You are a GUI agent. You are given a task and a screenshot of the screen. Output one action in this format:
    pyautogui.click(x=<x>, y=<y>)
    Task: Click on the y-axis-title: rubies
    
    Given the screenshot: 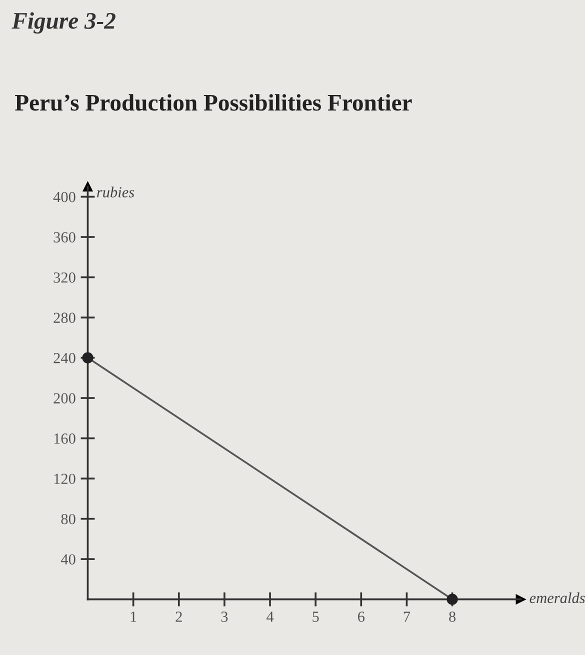 What is the action you would take?
    pyautogui.click(x=115, y=192)
    